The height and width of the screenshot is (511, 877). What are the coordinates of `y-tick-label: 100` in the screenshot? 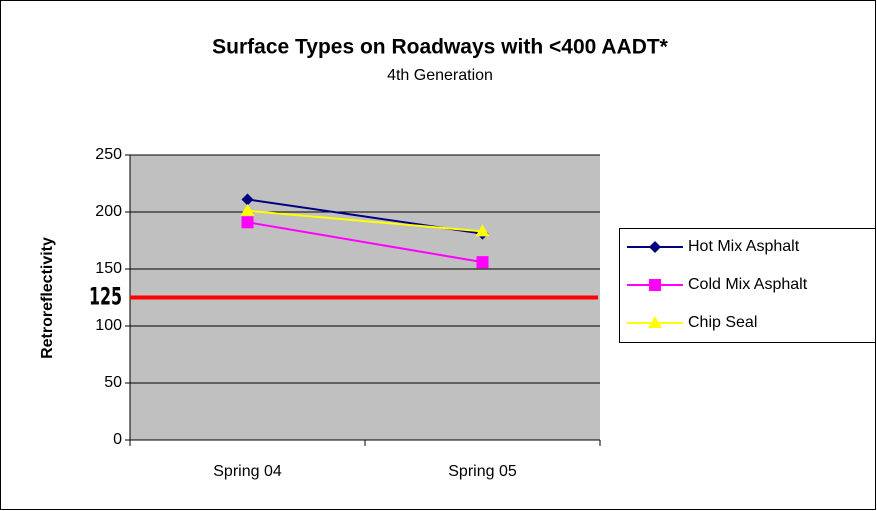 It's located at (108, 325).